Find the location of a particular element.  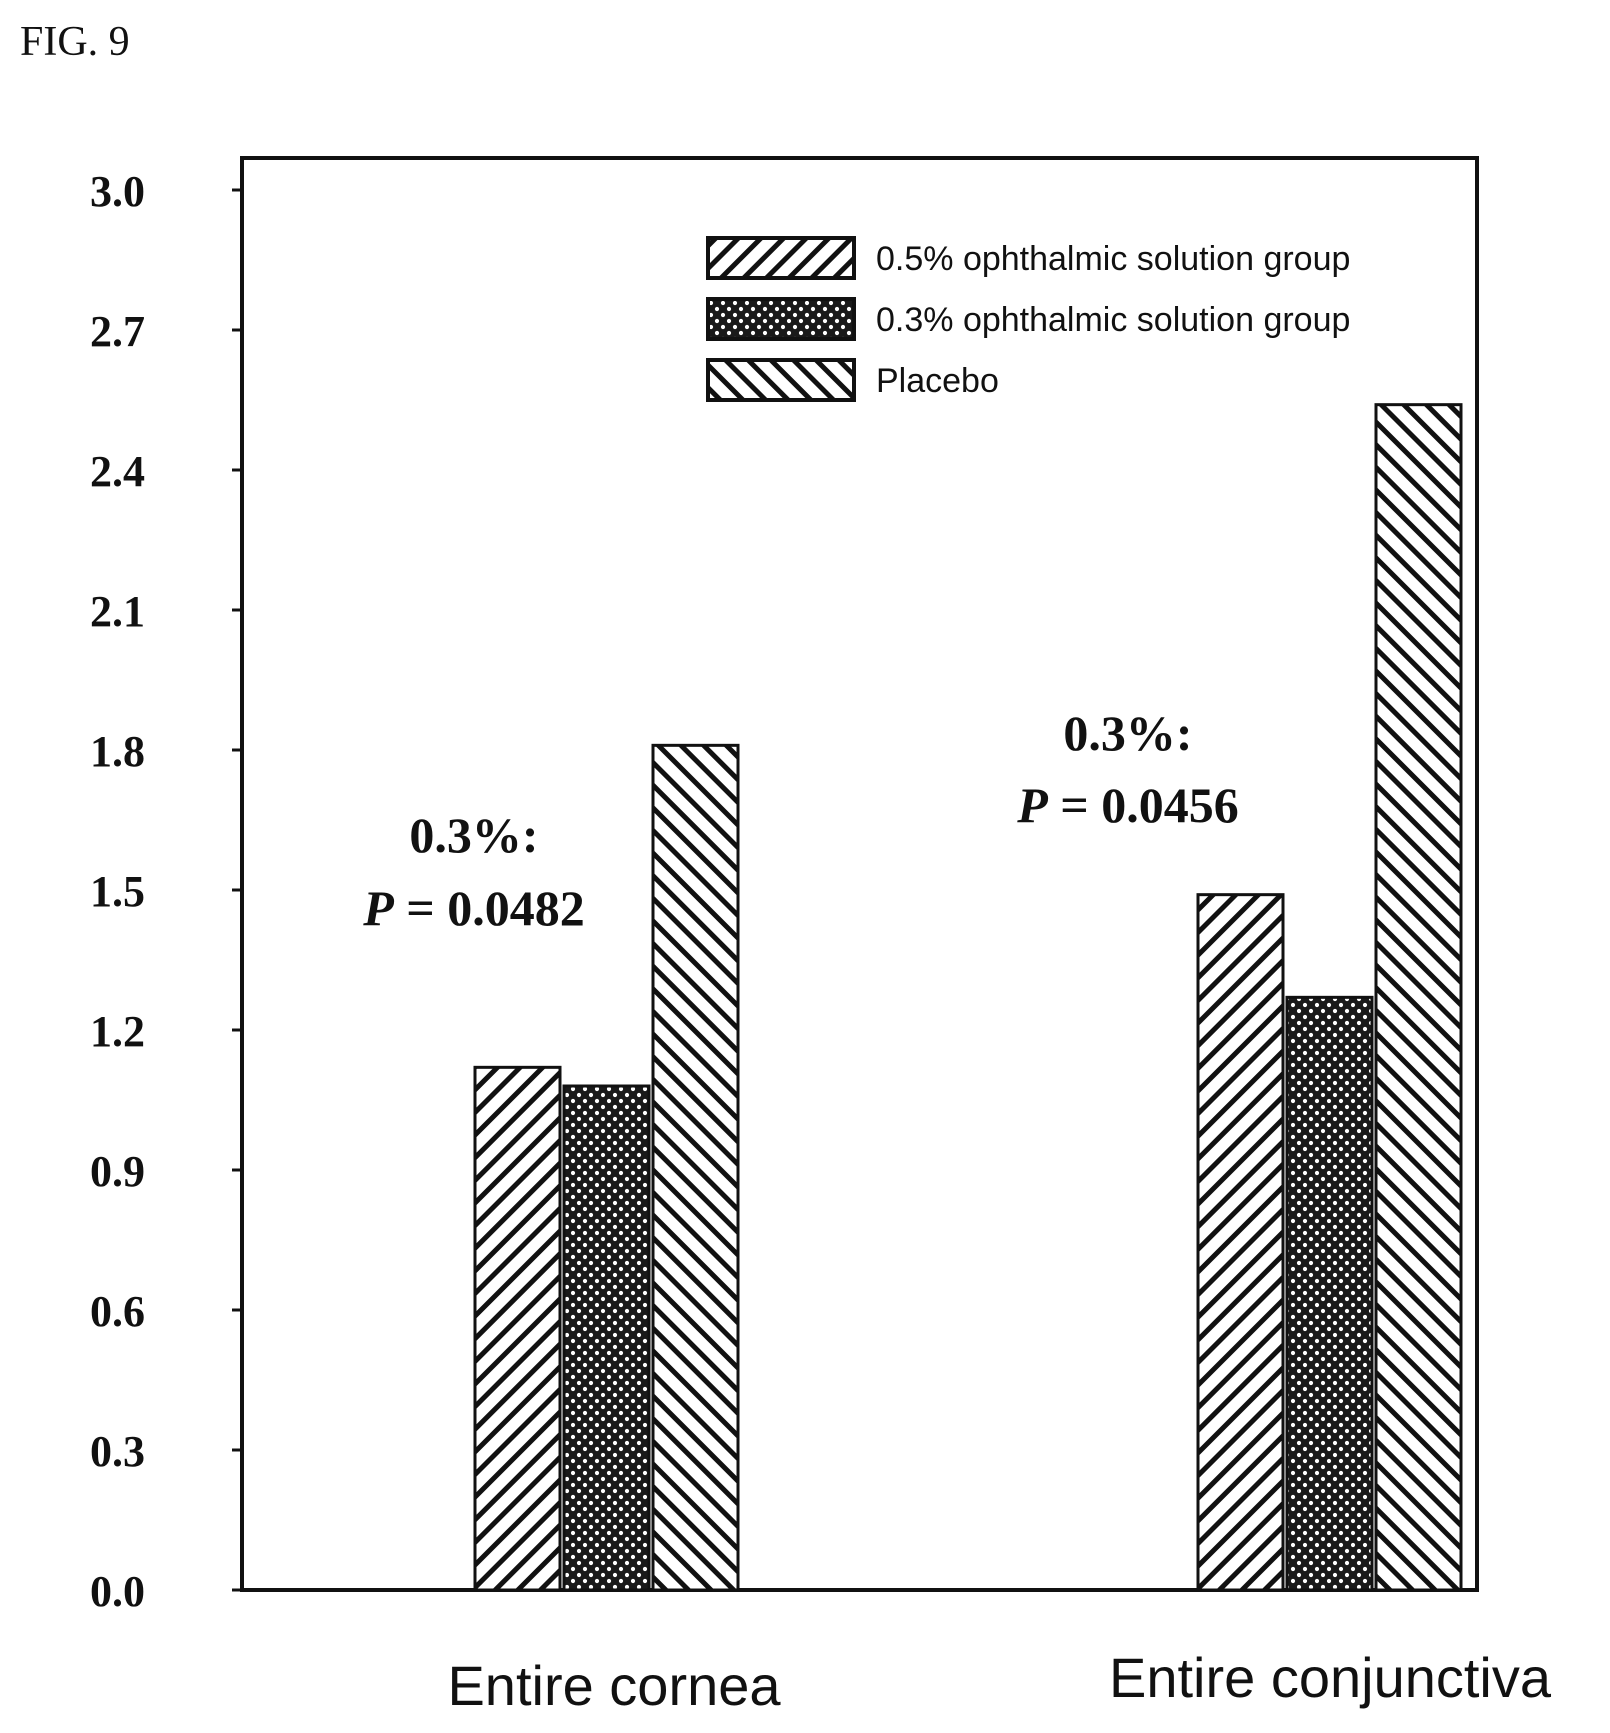

y-tick-label: 0.9 is located at coordinates (117, 1171).